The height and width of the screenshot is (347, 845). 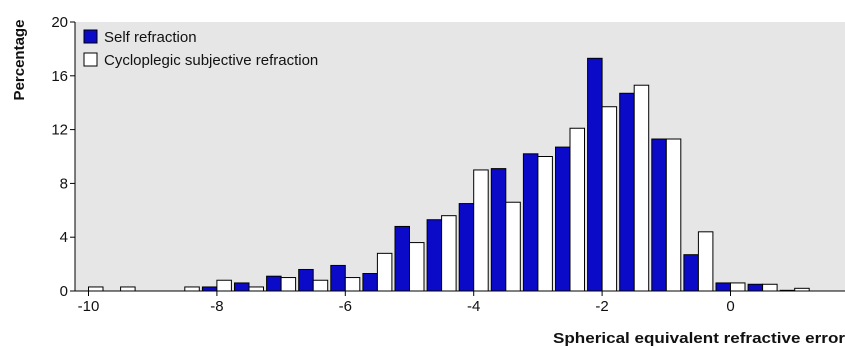 I want to click on y-tick-label: 16, so click(x=59, y=76).